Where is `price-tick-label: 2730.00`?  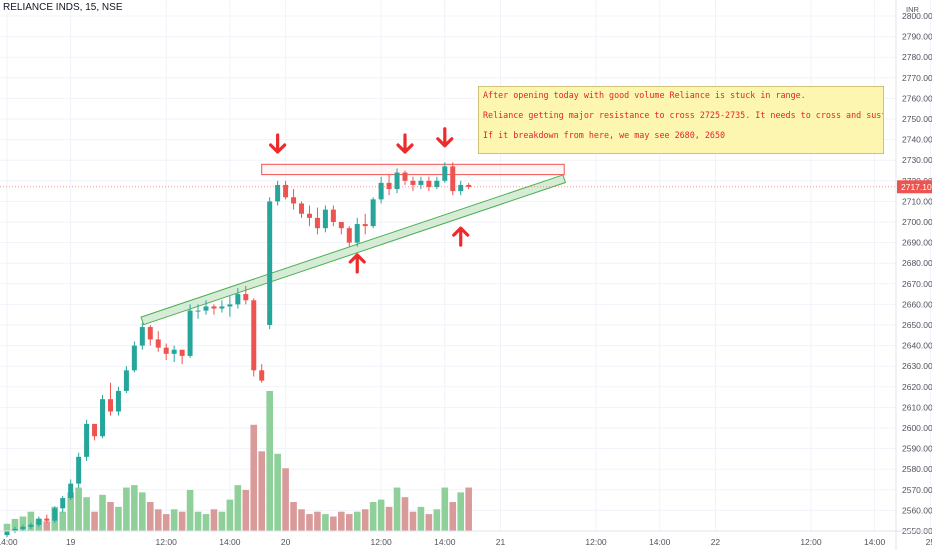
price-tick-label: 2730.00 is located at coordinates (917, 160).